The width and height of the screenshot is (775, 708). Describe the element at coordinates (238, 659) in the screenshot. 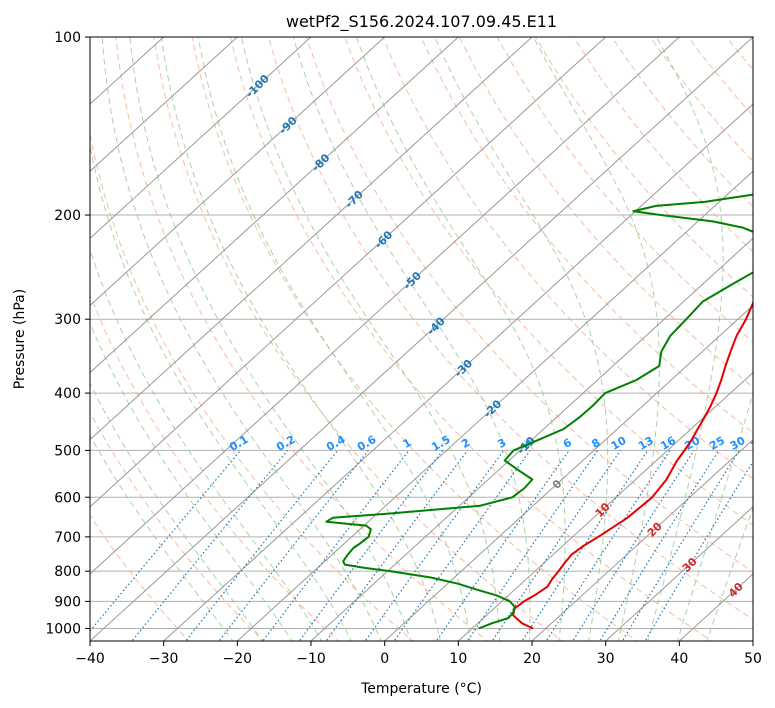

I see `x-tick-label: −20` at that location.